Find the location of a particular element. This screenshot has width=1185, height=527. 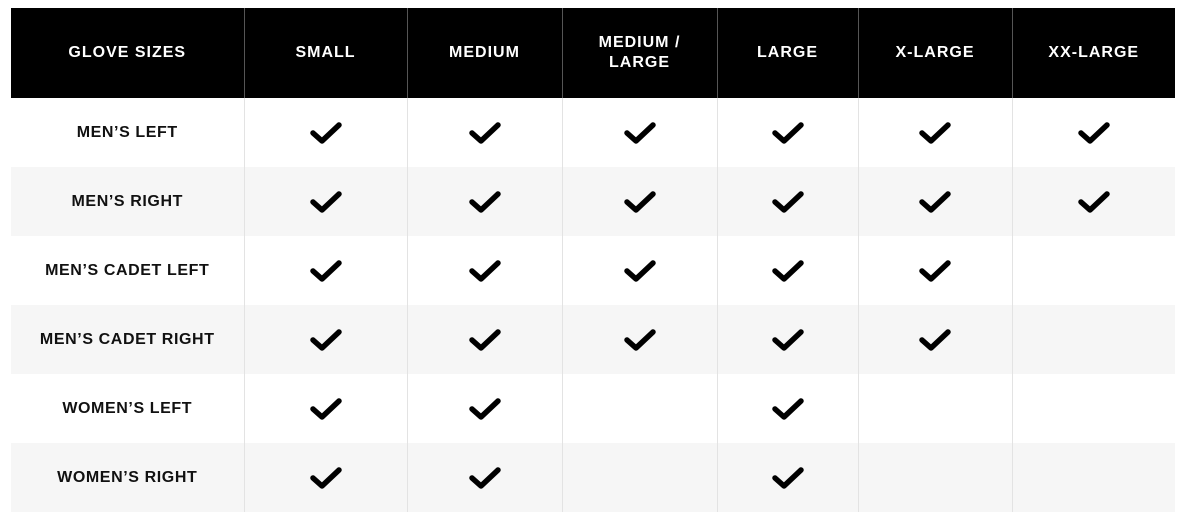

table-row: MEN’S CADET RIGHT is located at coordinates (593, 339).